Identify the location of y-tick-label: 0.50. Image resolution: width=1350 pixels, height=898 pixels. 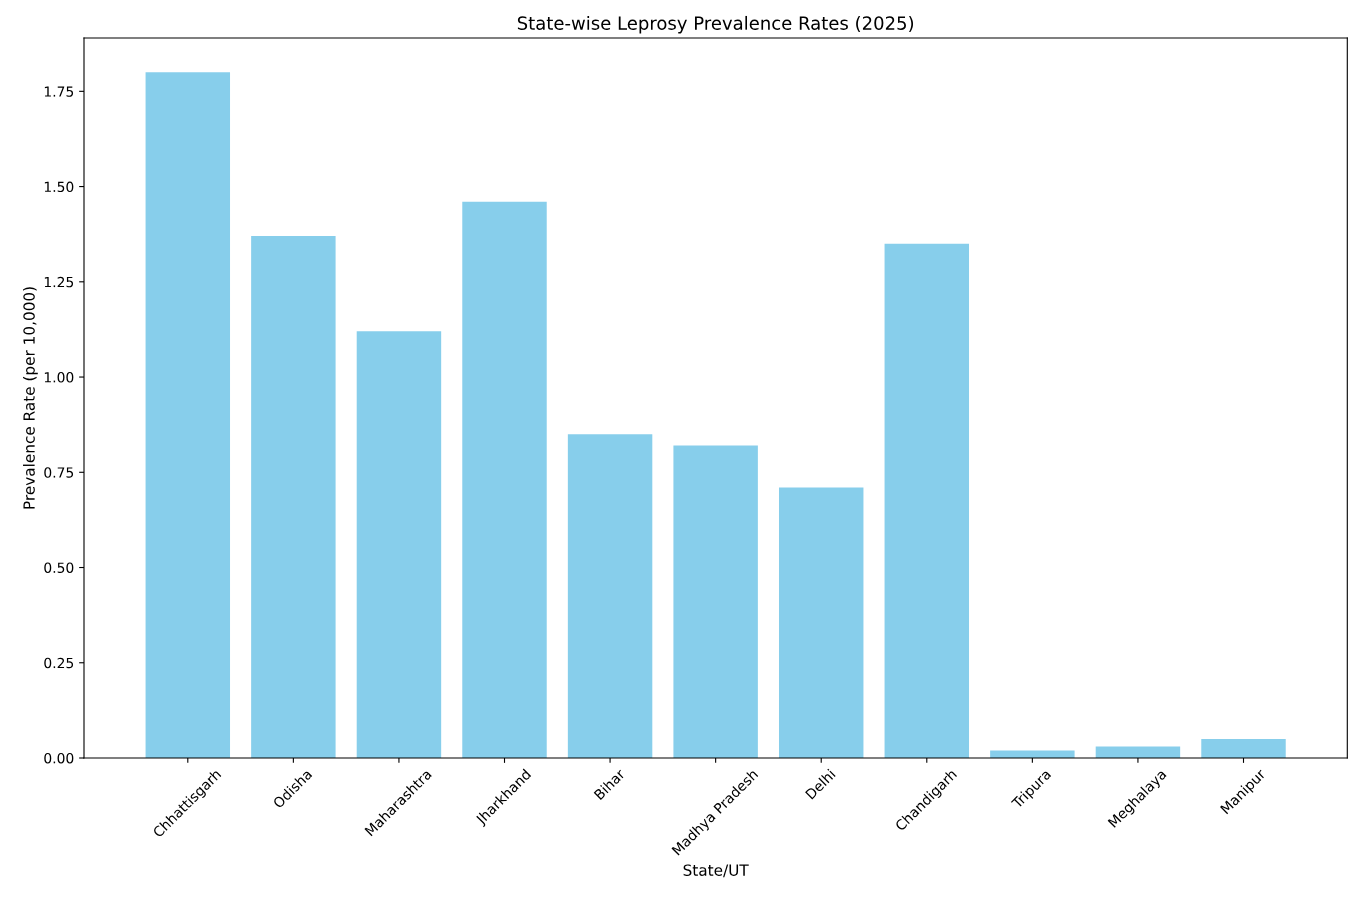
(59, 567).